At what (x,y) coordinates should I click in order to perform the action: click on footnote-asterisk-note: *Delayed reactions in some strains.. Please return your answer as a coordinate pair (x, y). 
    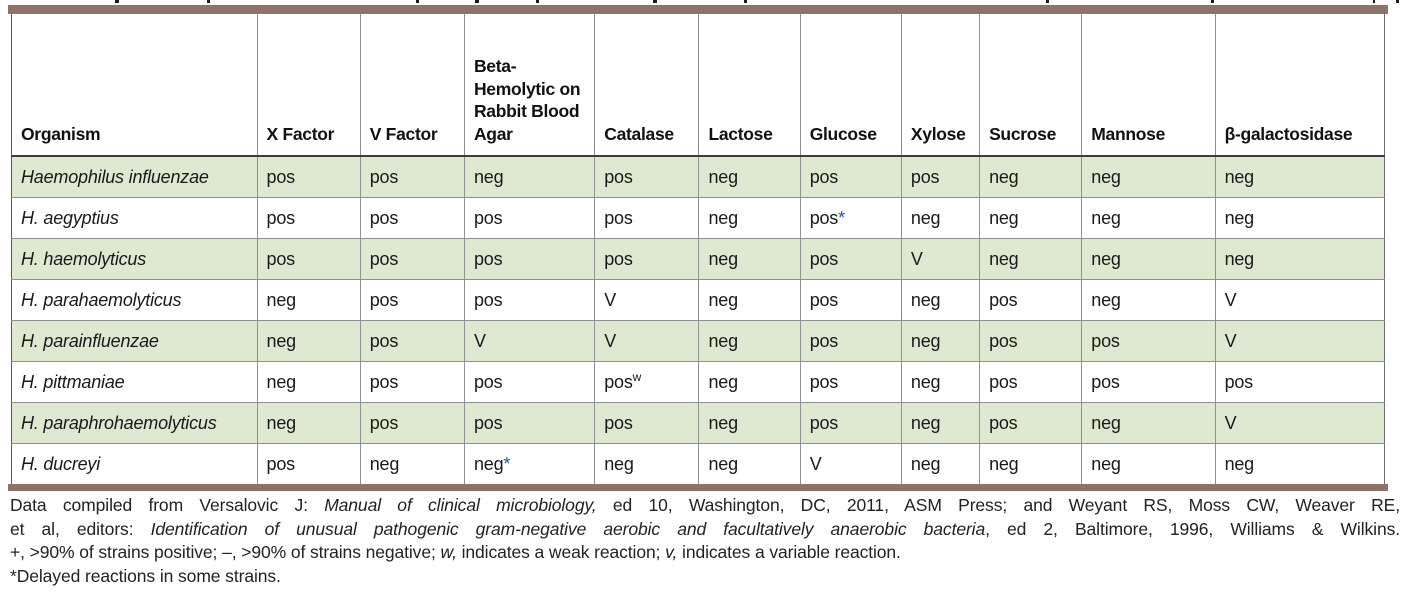
    Looking at the image, I should click on (145, 575).